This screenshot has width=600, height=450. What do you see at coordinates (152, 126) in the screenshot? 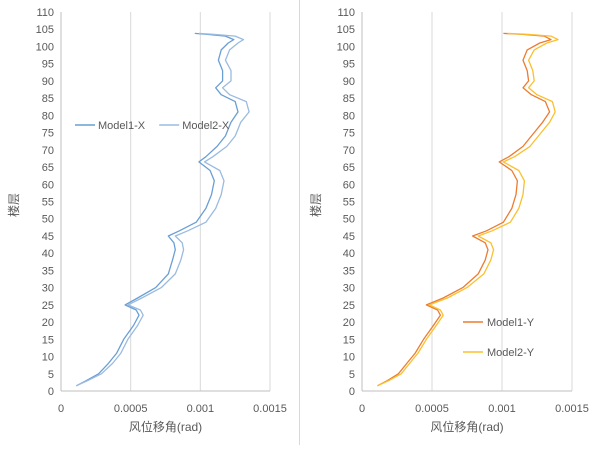
I see `legend: Model1-X Model2-X` at bounding box center [152, 126].